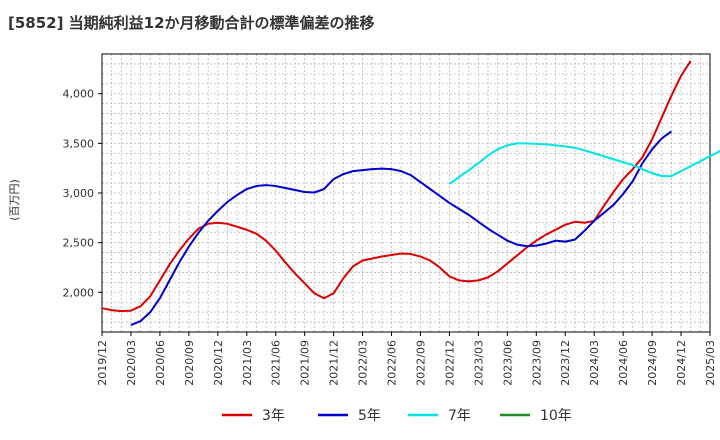  I want to click on x-tick-label: 2022/06, so click(392, 363).